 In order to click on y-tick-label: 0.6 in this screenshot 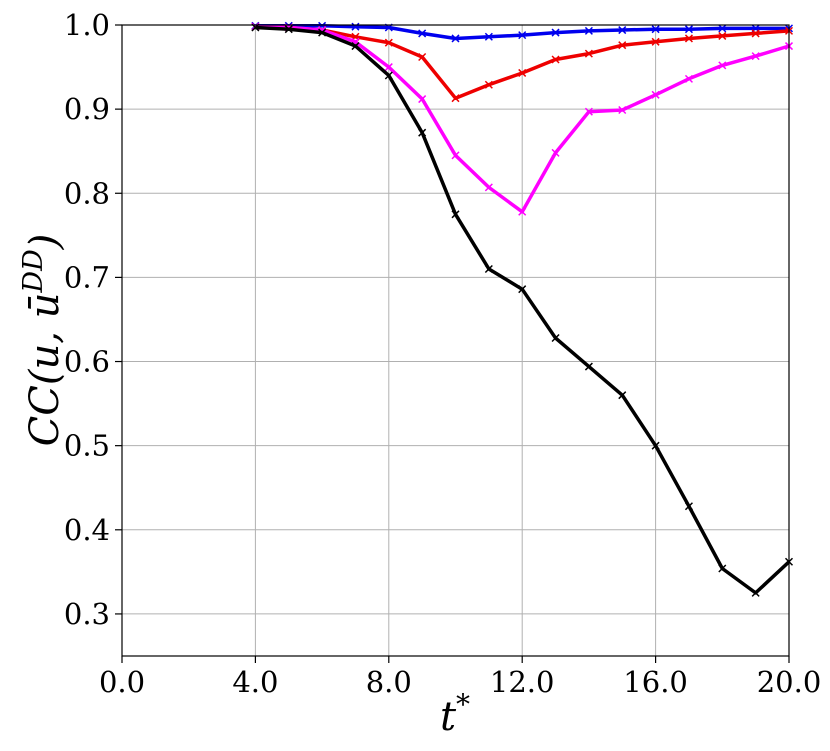, I will do `click(87, 362)`.